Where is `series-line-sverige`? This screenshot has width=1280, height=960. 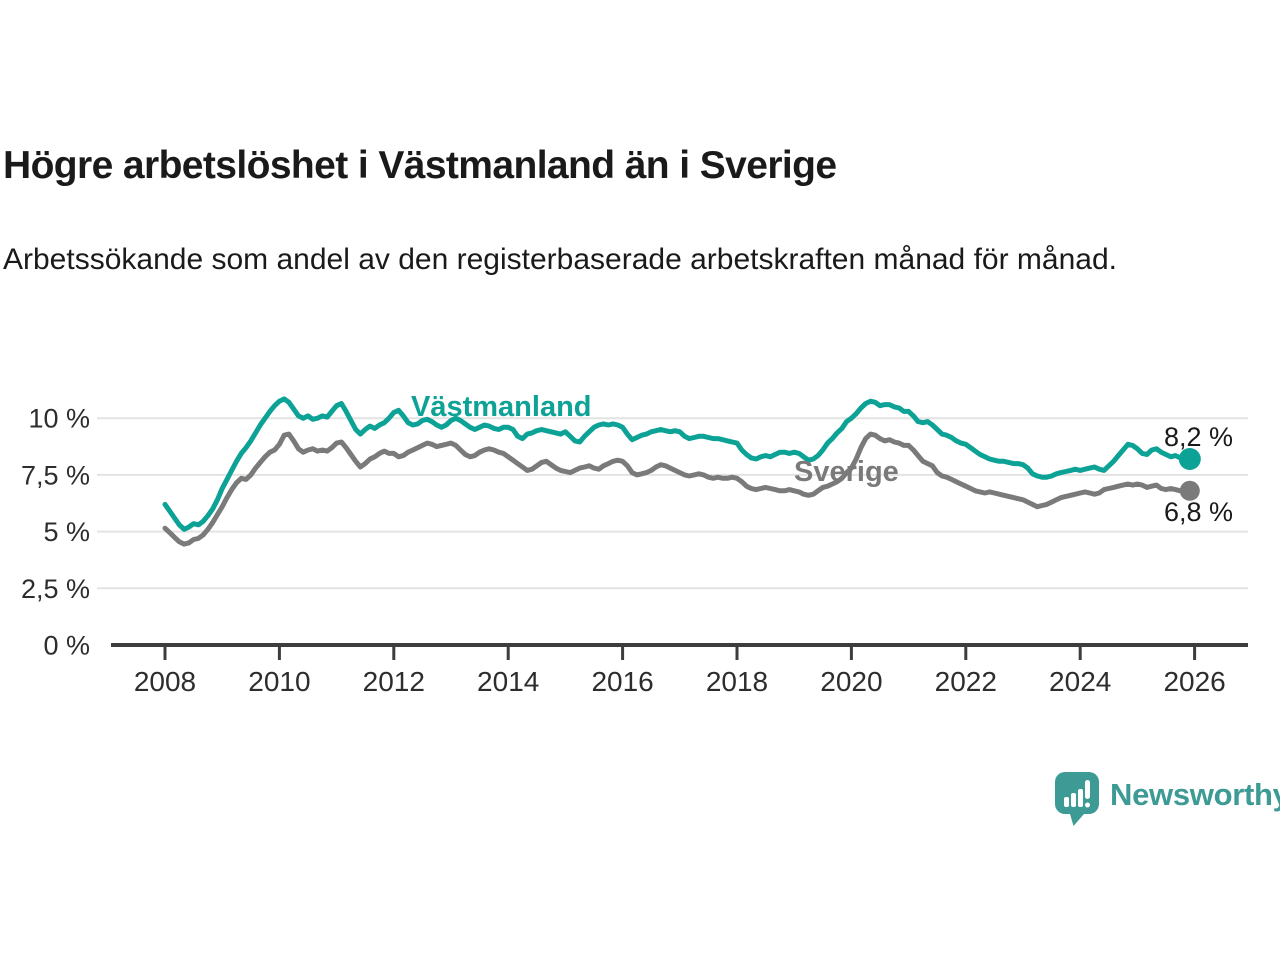
series-line-sverige is located at coordinates (677, 489).